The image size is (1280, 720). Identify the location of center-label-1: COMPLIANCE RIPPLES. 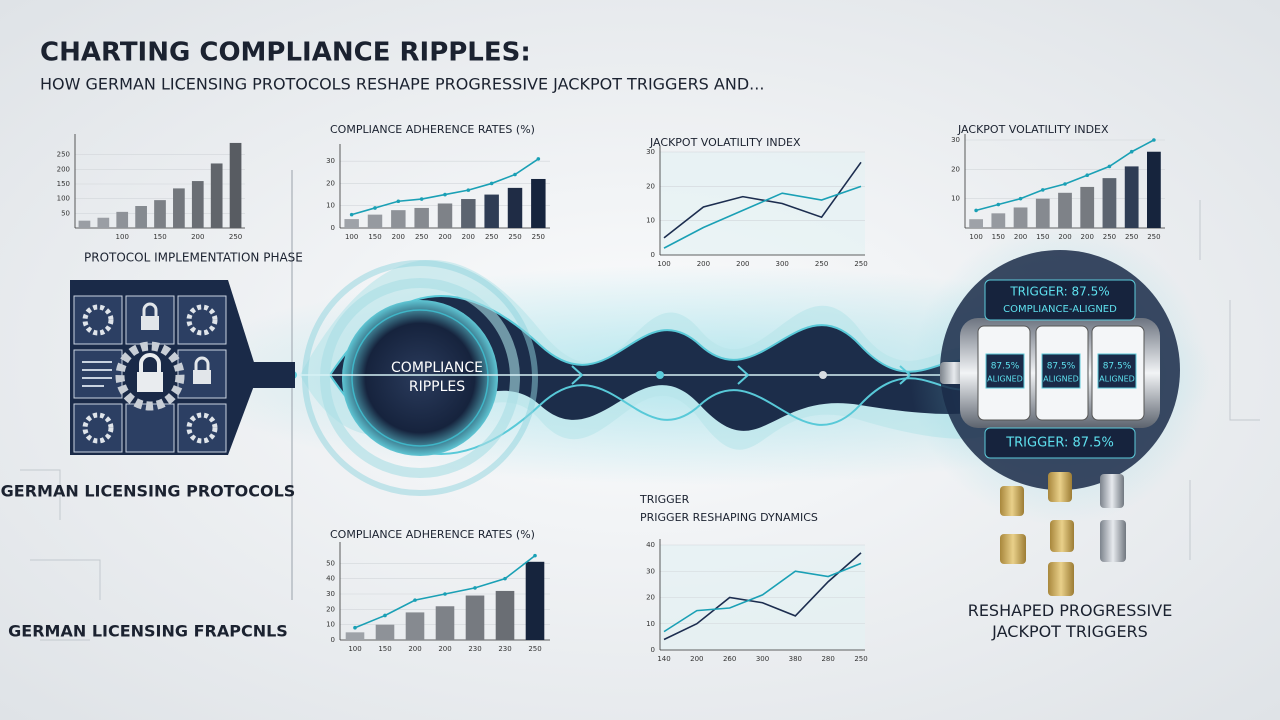
(437, 377).